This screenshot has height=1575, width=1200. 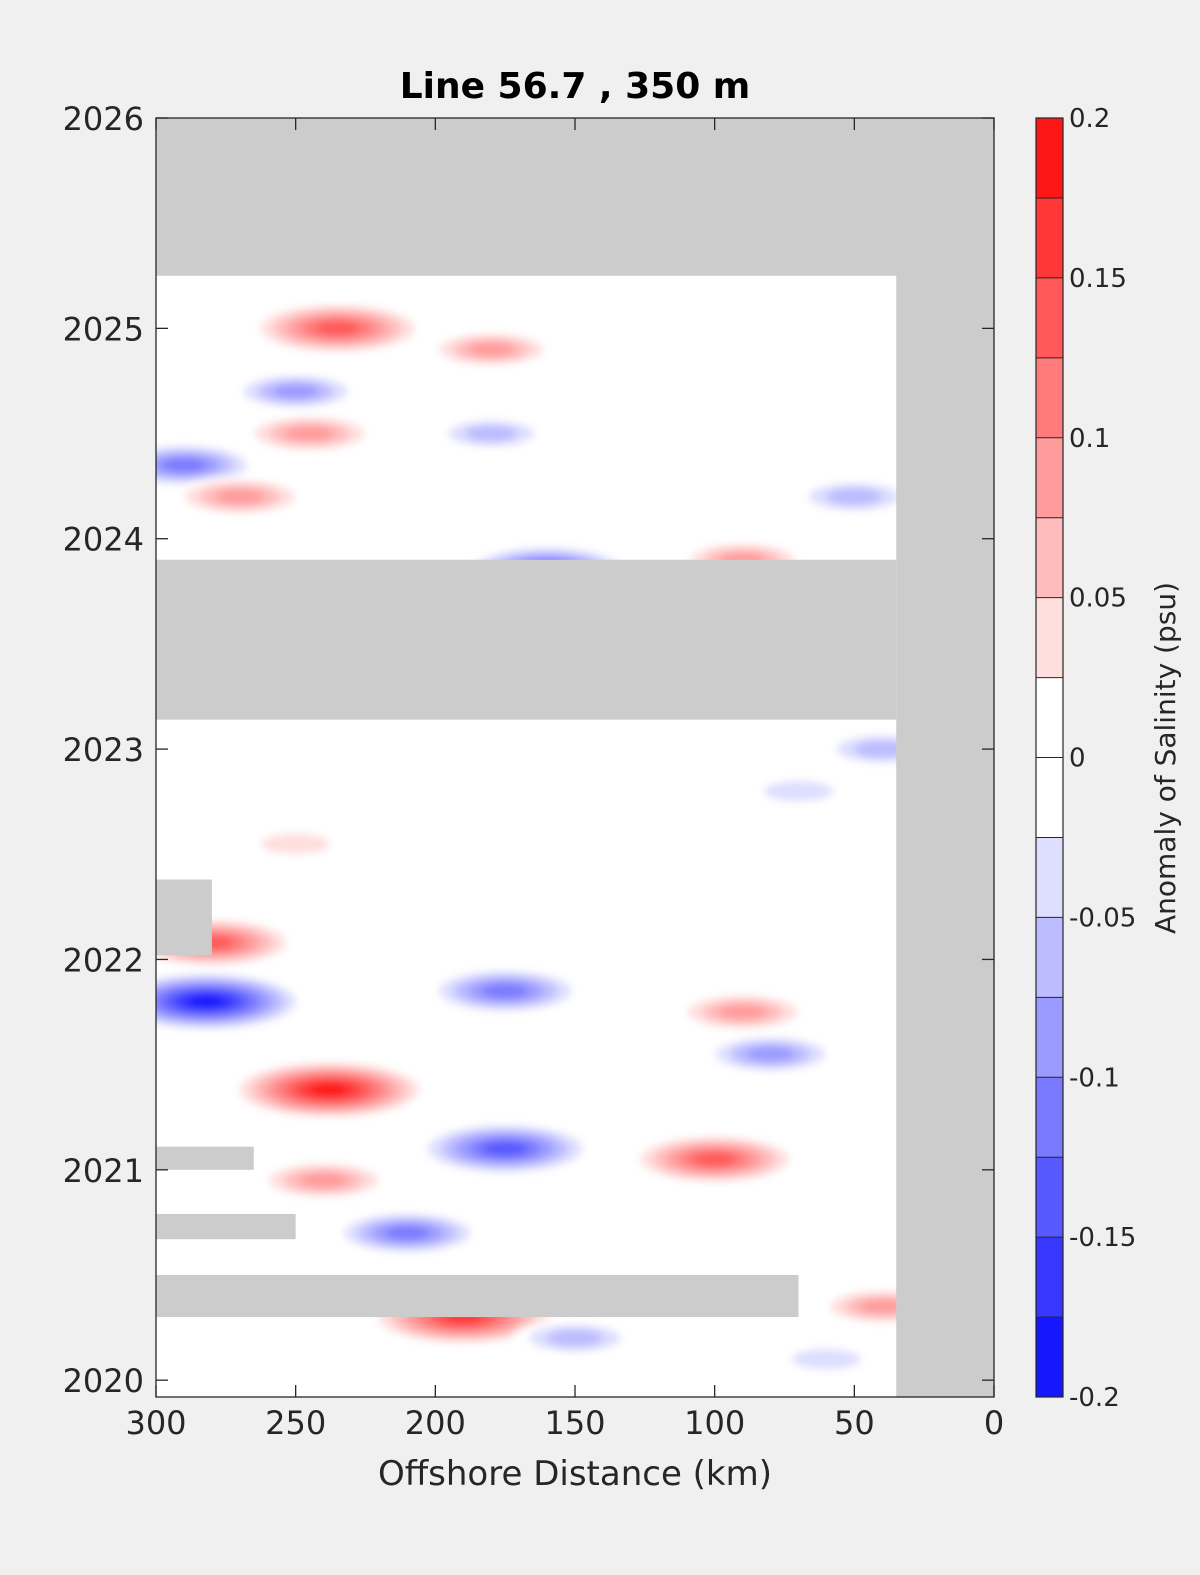 What do you see at coordinates (1077, 759) in the screenshot?
I see `colorbar-tick-label: 0` at bounding box center [1077, 759].